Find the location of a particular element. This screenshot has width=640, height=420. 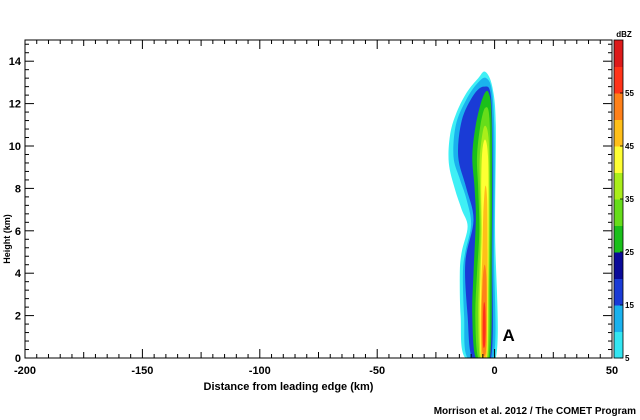

x-tick-label: 50 is located at coordinates (612, 371).